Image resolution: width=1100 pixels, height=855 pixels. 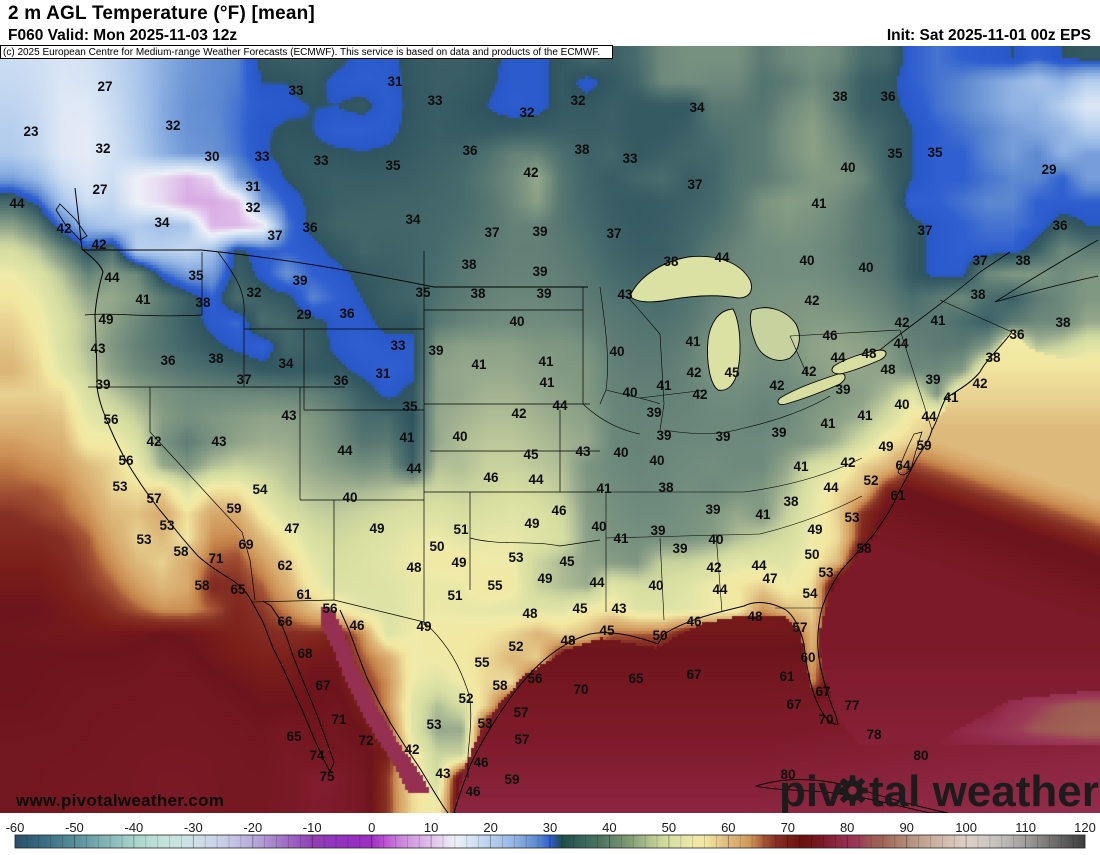 What do you see at coordinates (317, 755) in the screenshot?
I see `svg-text: 74` at bounding box center [317, 755].